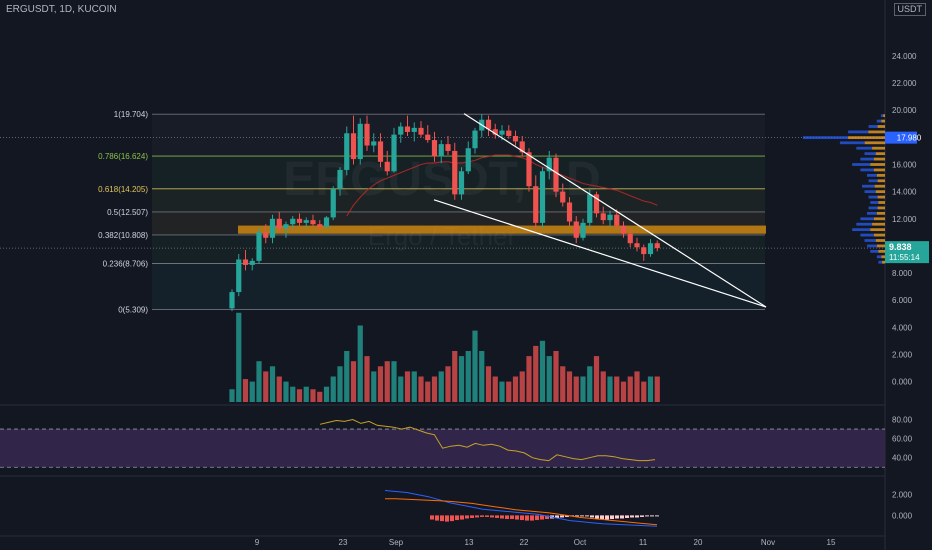 This screenshot has height=550, width=932. What do you see at coordinates (133, 310) in the screenshot?
I see `fib-level-label: 0(5.309)` at bounding box center [133, 310].